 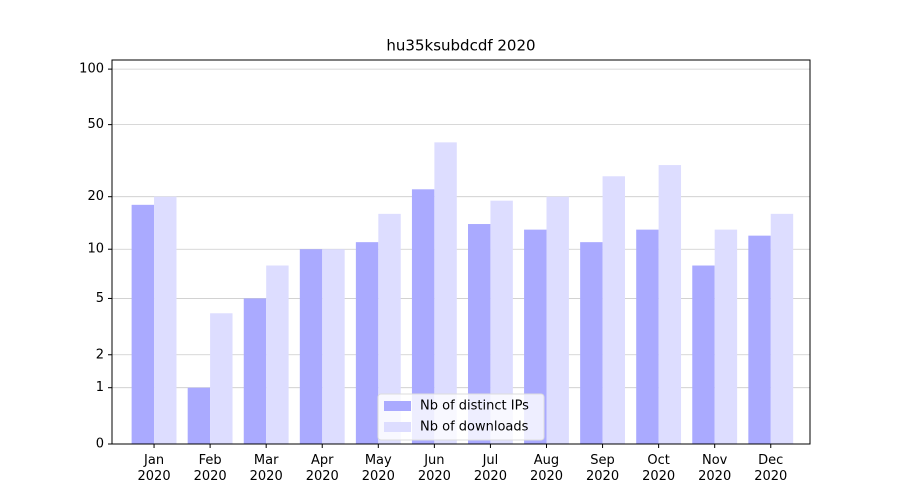 I want to click on x-tick-label: Feb 2020, so click(x=210, y=468).